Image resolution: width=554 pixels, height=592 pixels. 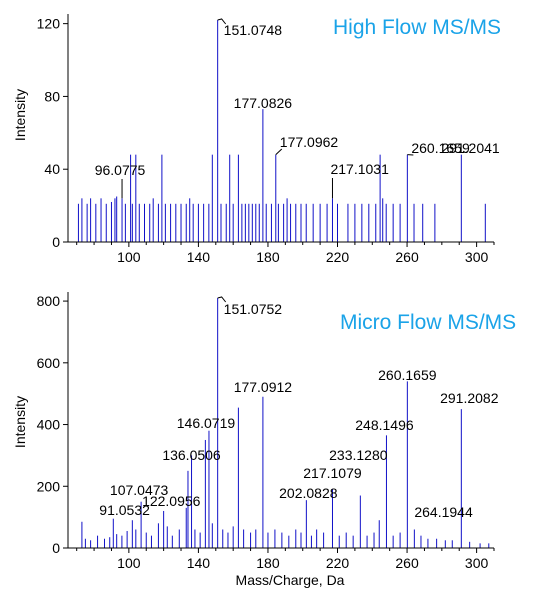 What do you see at coordinates (470, 148) in the screenshot?
I see `peak-label: 291.2041` at bounding box center [470, 148].